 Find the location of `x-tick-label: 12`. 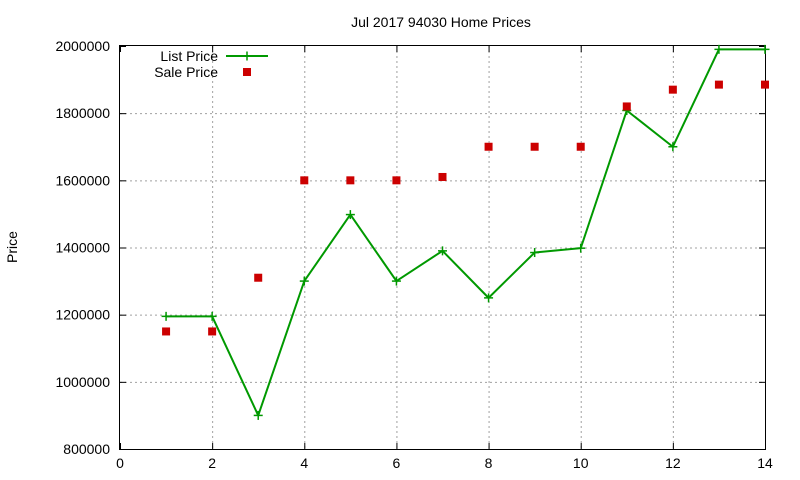

x-tick-label: 12 is located at coordinates (673, 463).